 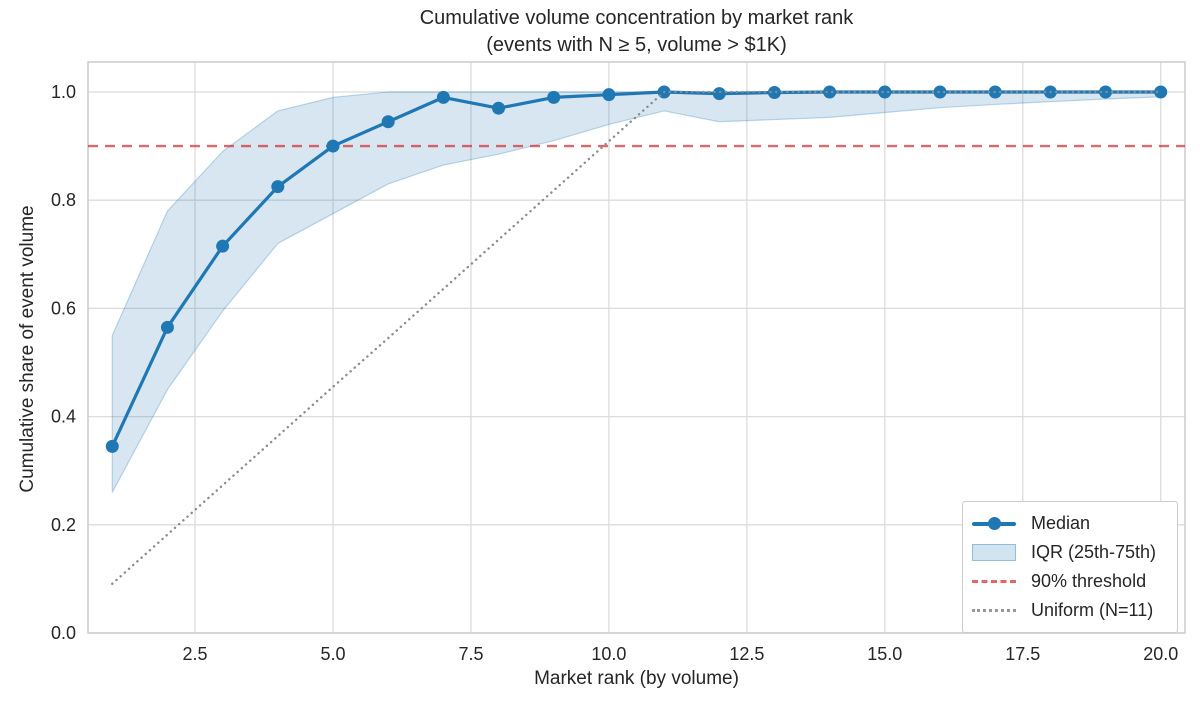 I want to click on y-axis-label: Cumulative share of event volume, so click(x=27, y=349).